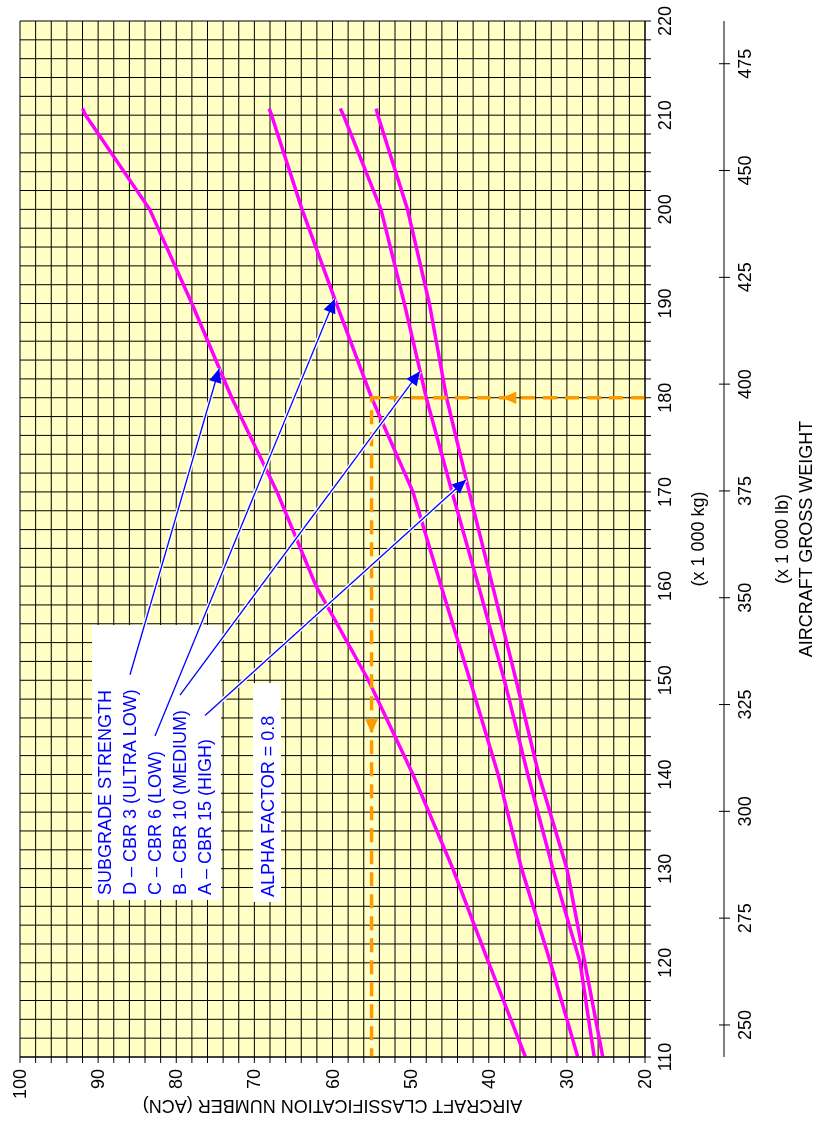 The image size is (819, 1133). I want to click on x-tick-label: 50, so click(410, 1079).